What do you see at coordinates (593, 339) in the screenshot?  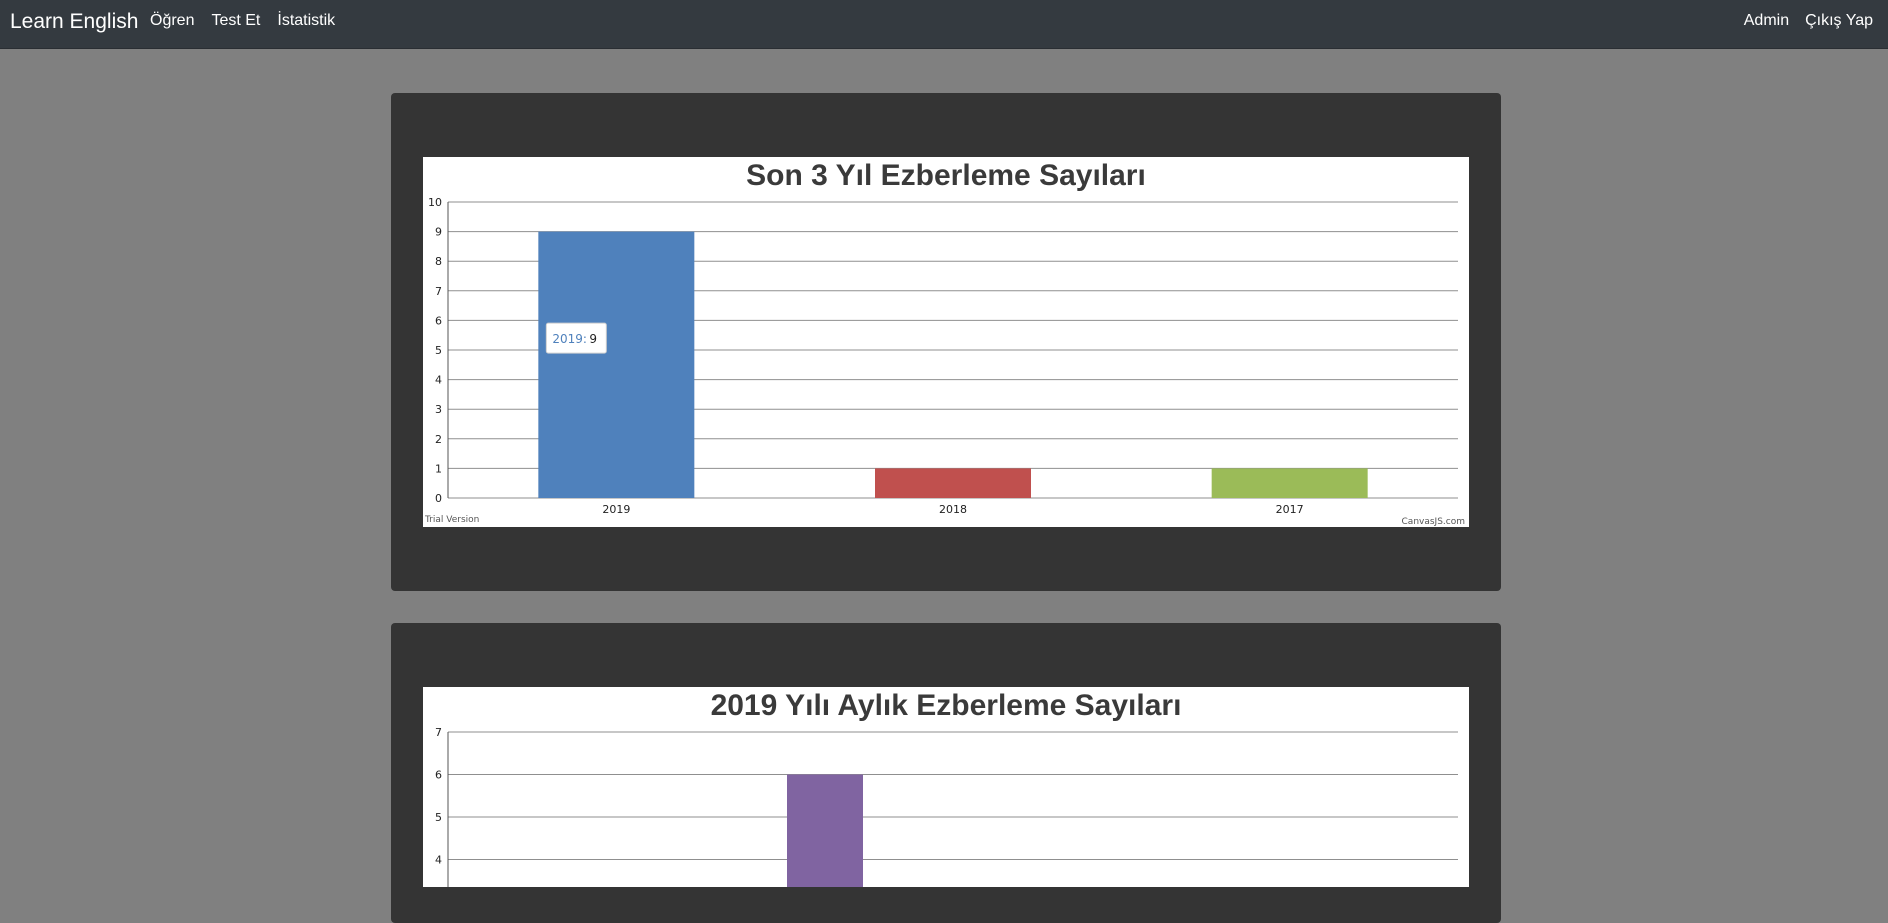 I see `tooltip-value: 9` at bounding box center [593, 339].